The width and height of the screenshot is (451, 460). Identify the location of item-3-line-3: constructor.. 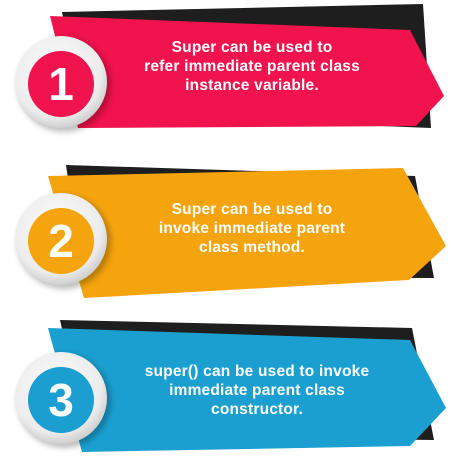
(257, 409).